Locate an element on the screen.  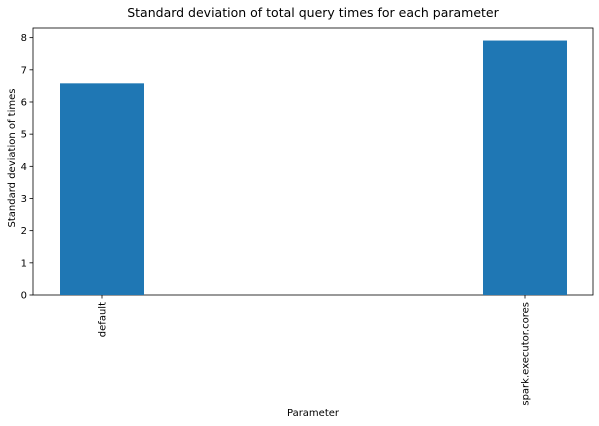
y-tick-label: 0 is located at coordinates (24, 296).